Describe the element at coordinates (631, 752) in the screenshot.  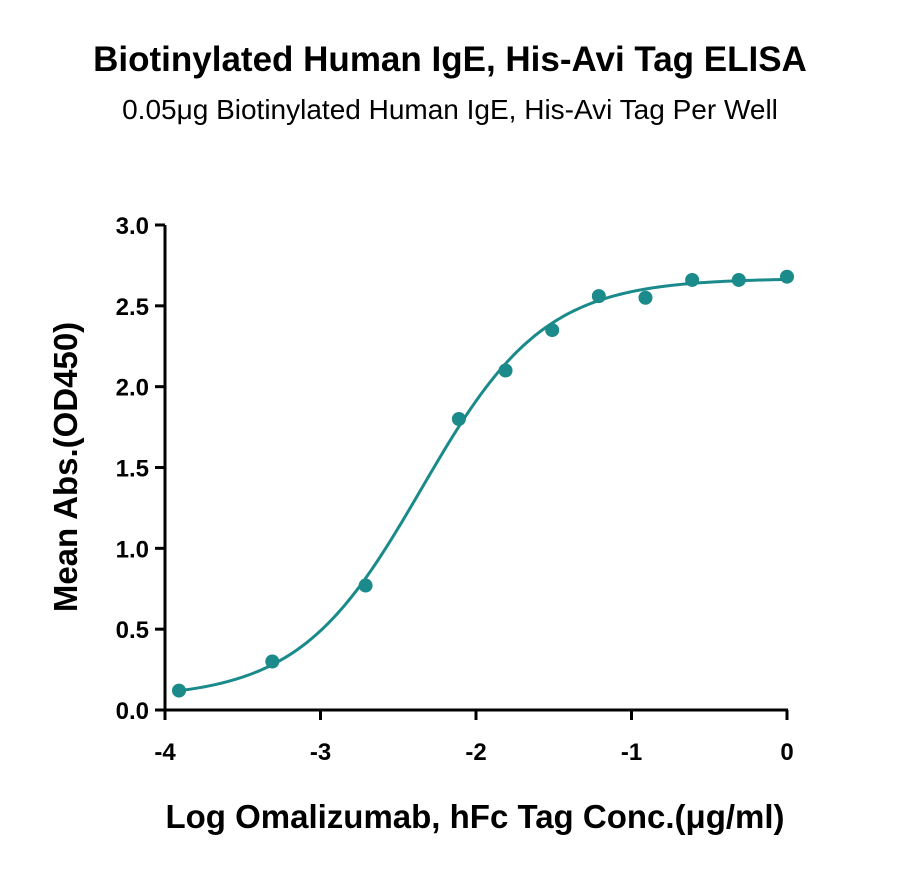
I see `x-tick-label: -1` at that location.